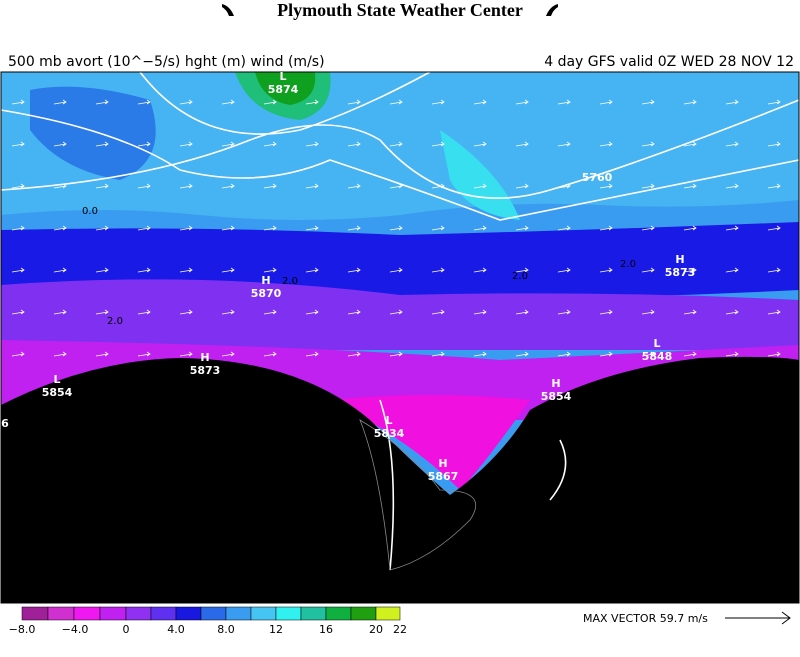 The width and height of the screenshot is (800, 657). I want to click on title: Plymouth State Weather Center, so click(400, 10).